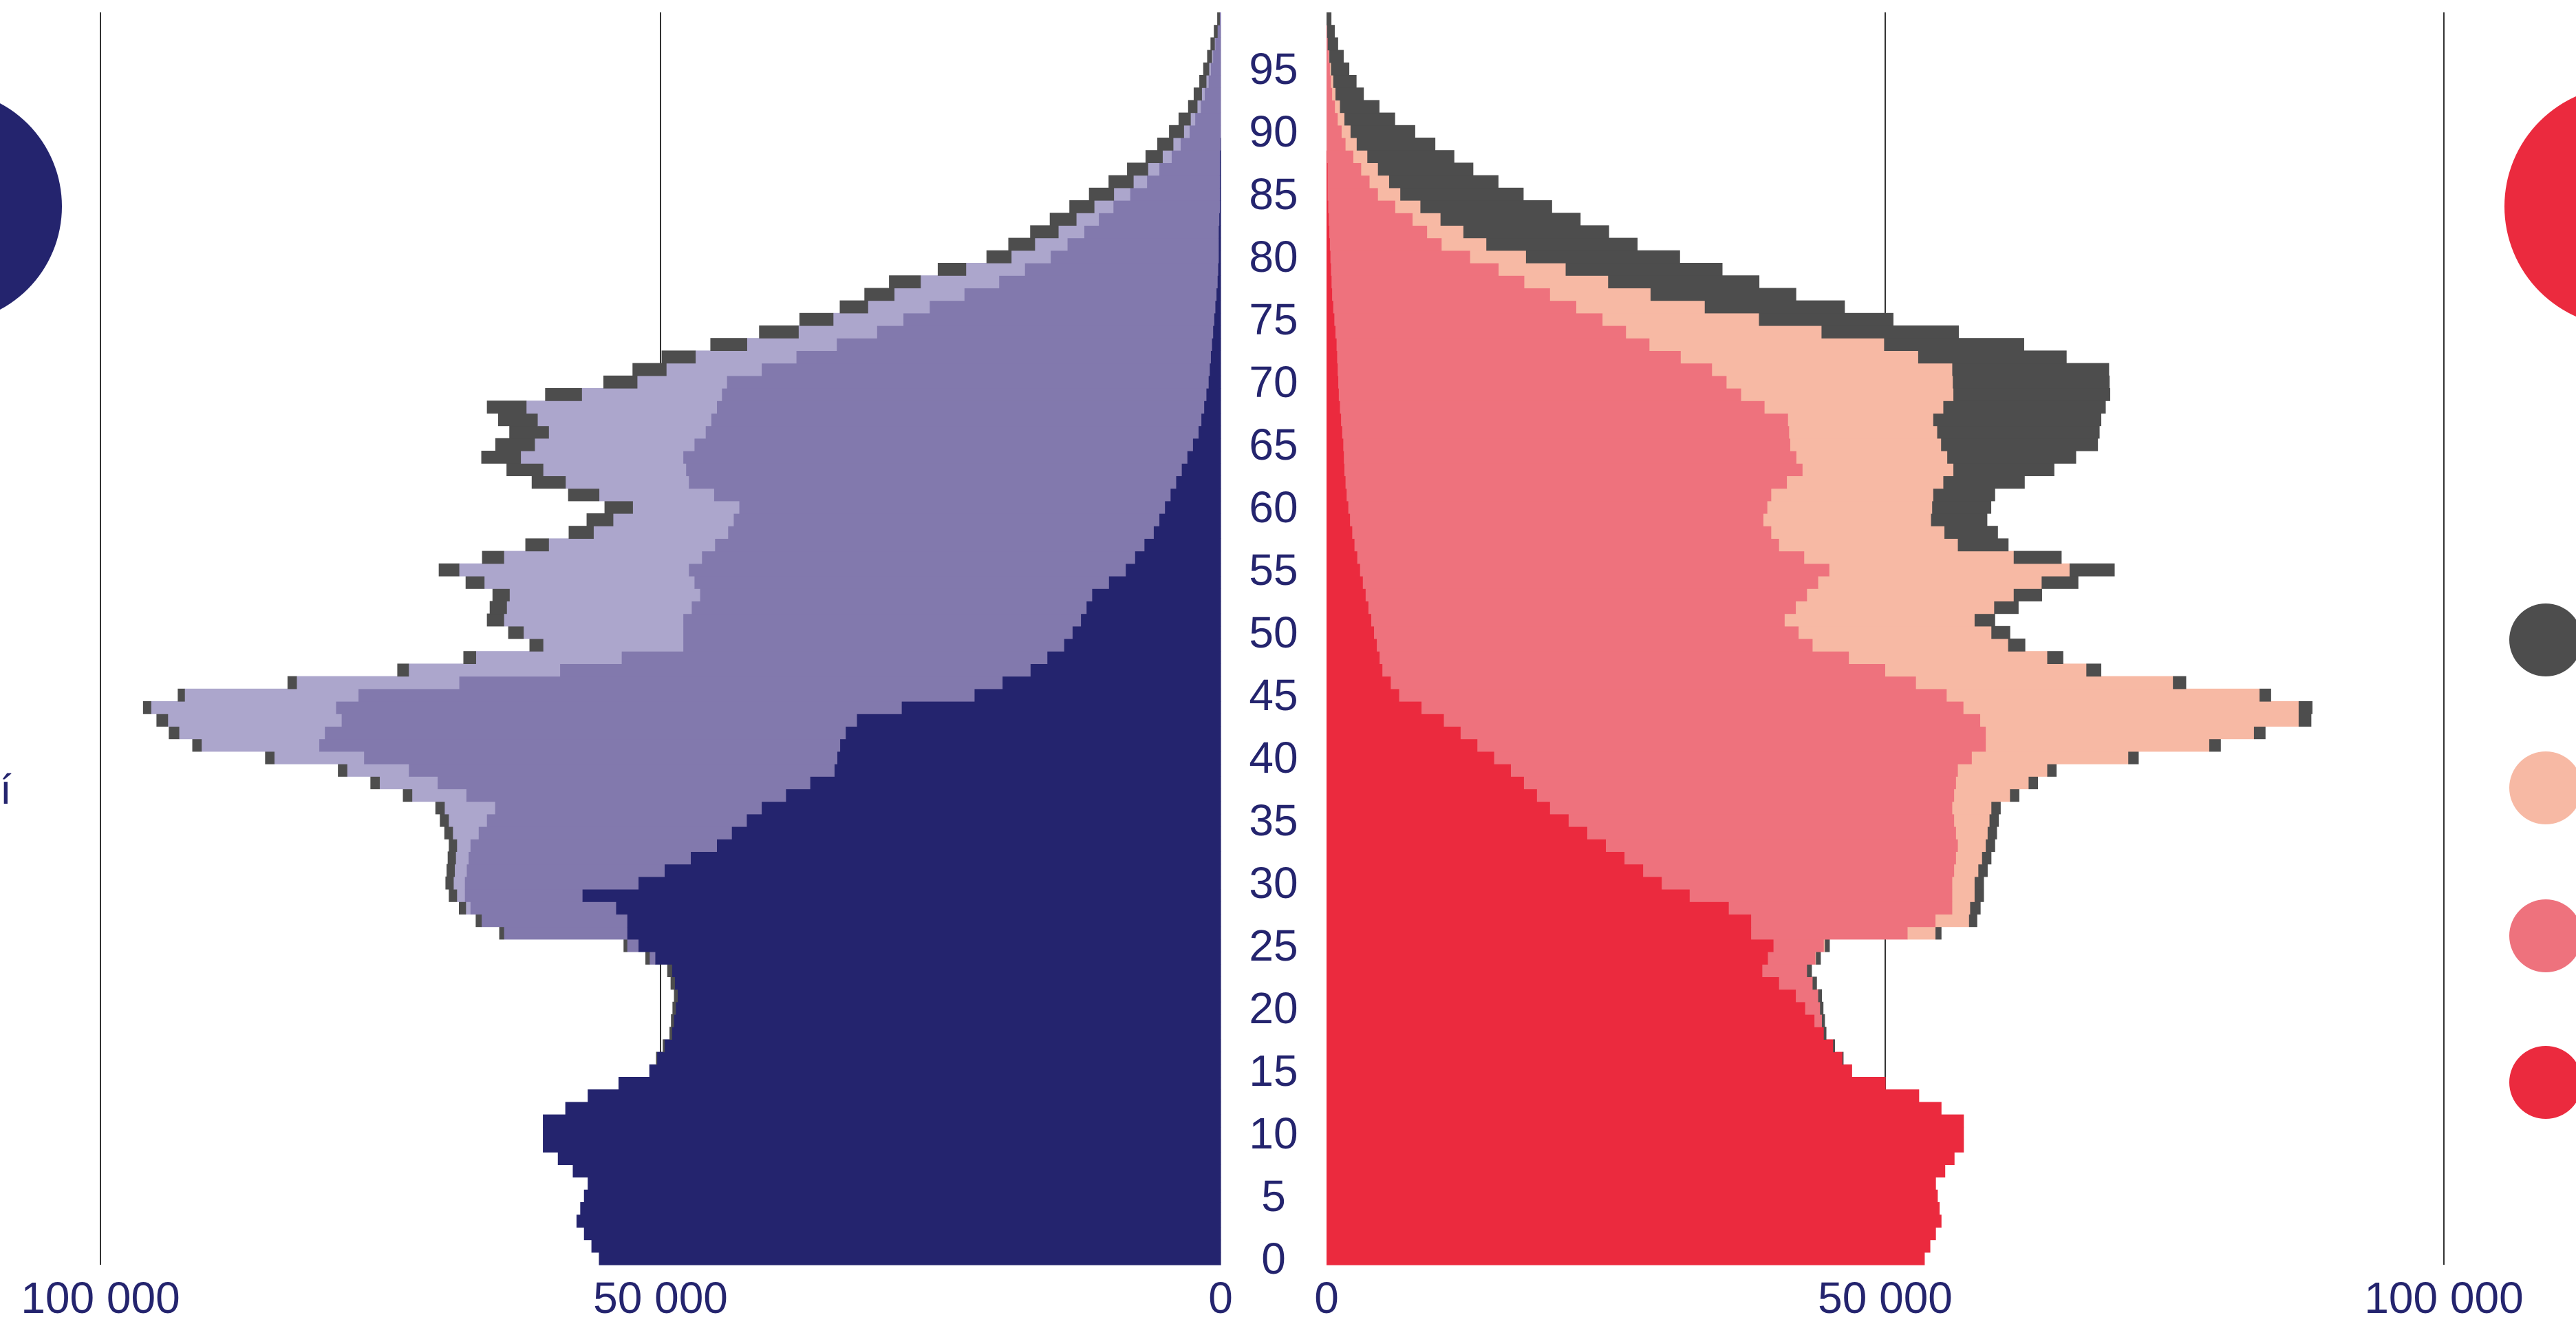 This screenshot has height=1326, width=2576. I want to click on x-tick-label-left: 0, so click(1220, 1298).